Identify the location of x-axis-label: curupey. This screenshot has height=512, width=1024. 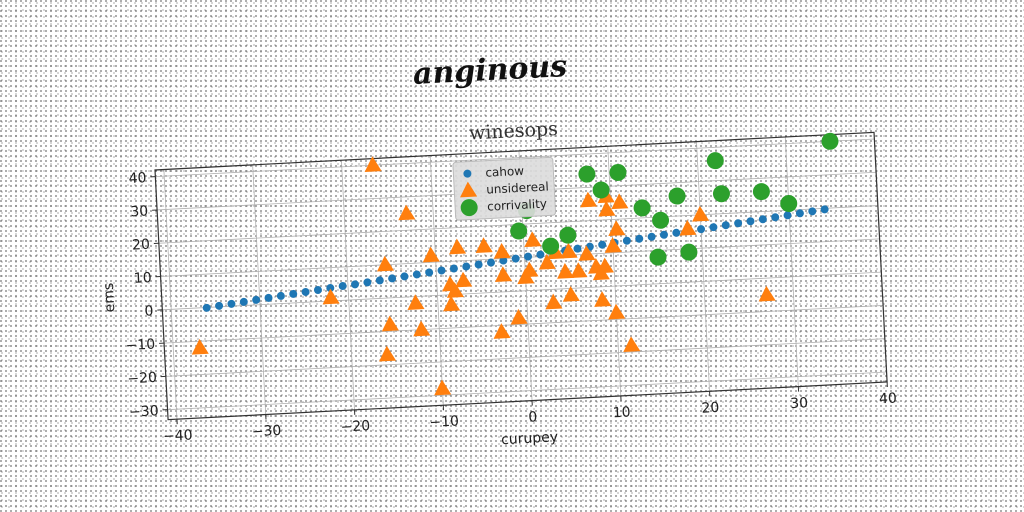
(530, 438).